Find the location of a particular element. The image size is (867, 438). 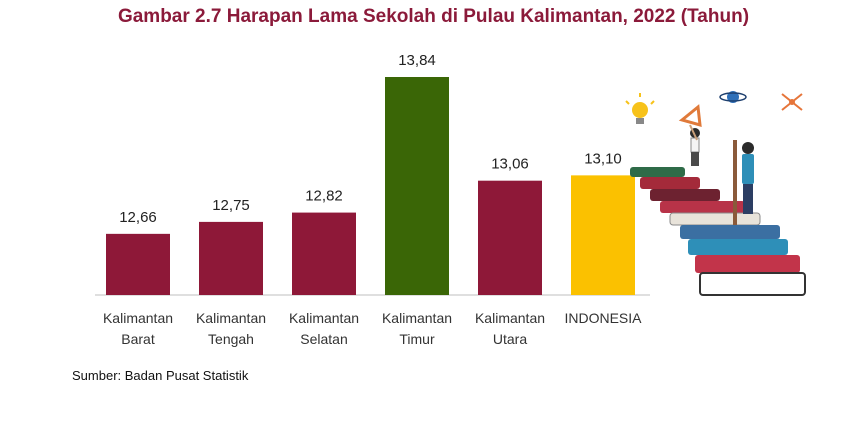

value-label: 12,82 is located at coordinates (324, 196).